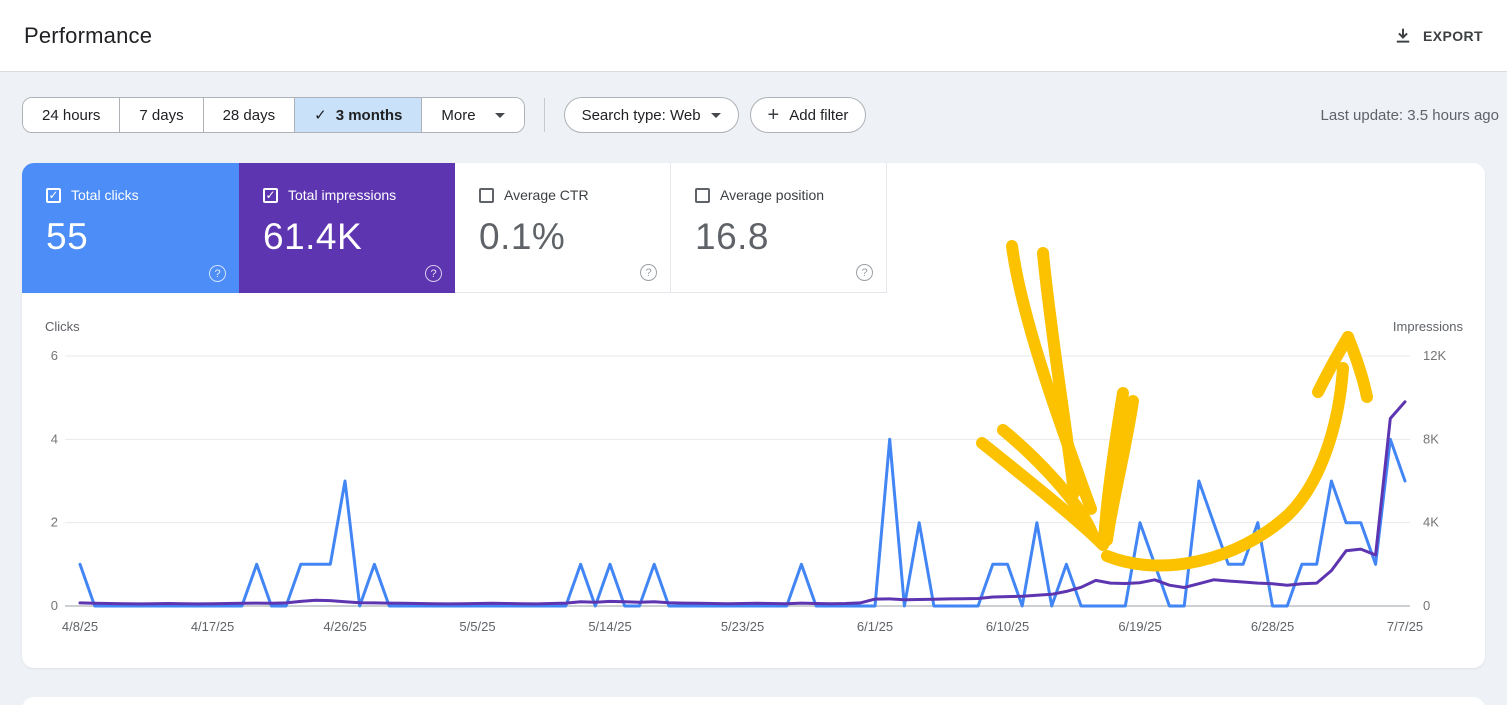 The image size is (1507, 705). What do you see at coordinates (1403, 36) in the screenshot?
I see `download-icon` at bounding box center [1403, 36].